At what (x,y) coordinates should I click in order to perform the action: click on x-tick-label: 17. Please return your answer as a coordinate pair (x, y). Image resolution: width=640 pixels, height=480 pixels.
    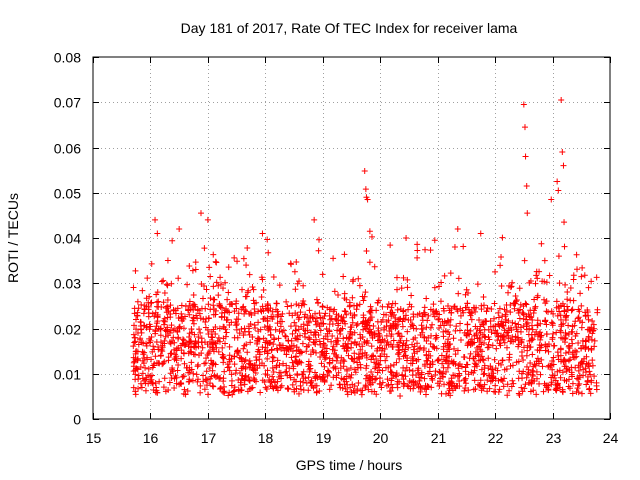
    Looking at the image, I should click on (209, 438).